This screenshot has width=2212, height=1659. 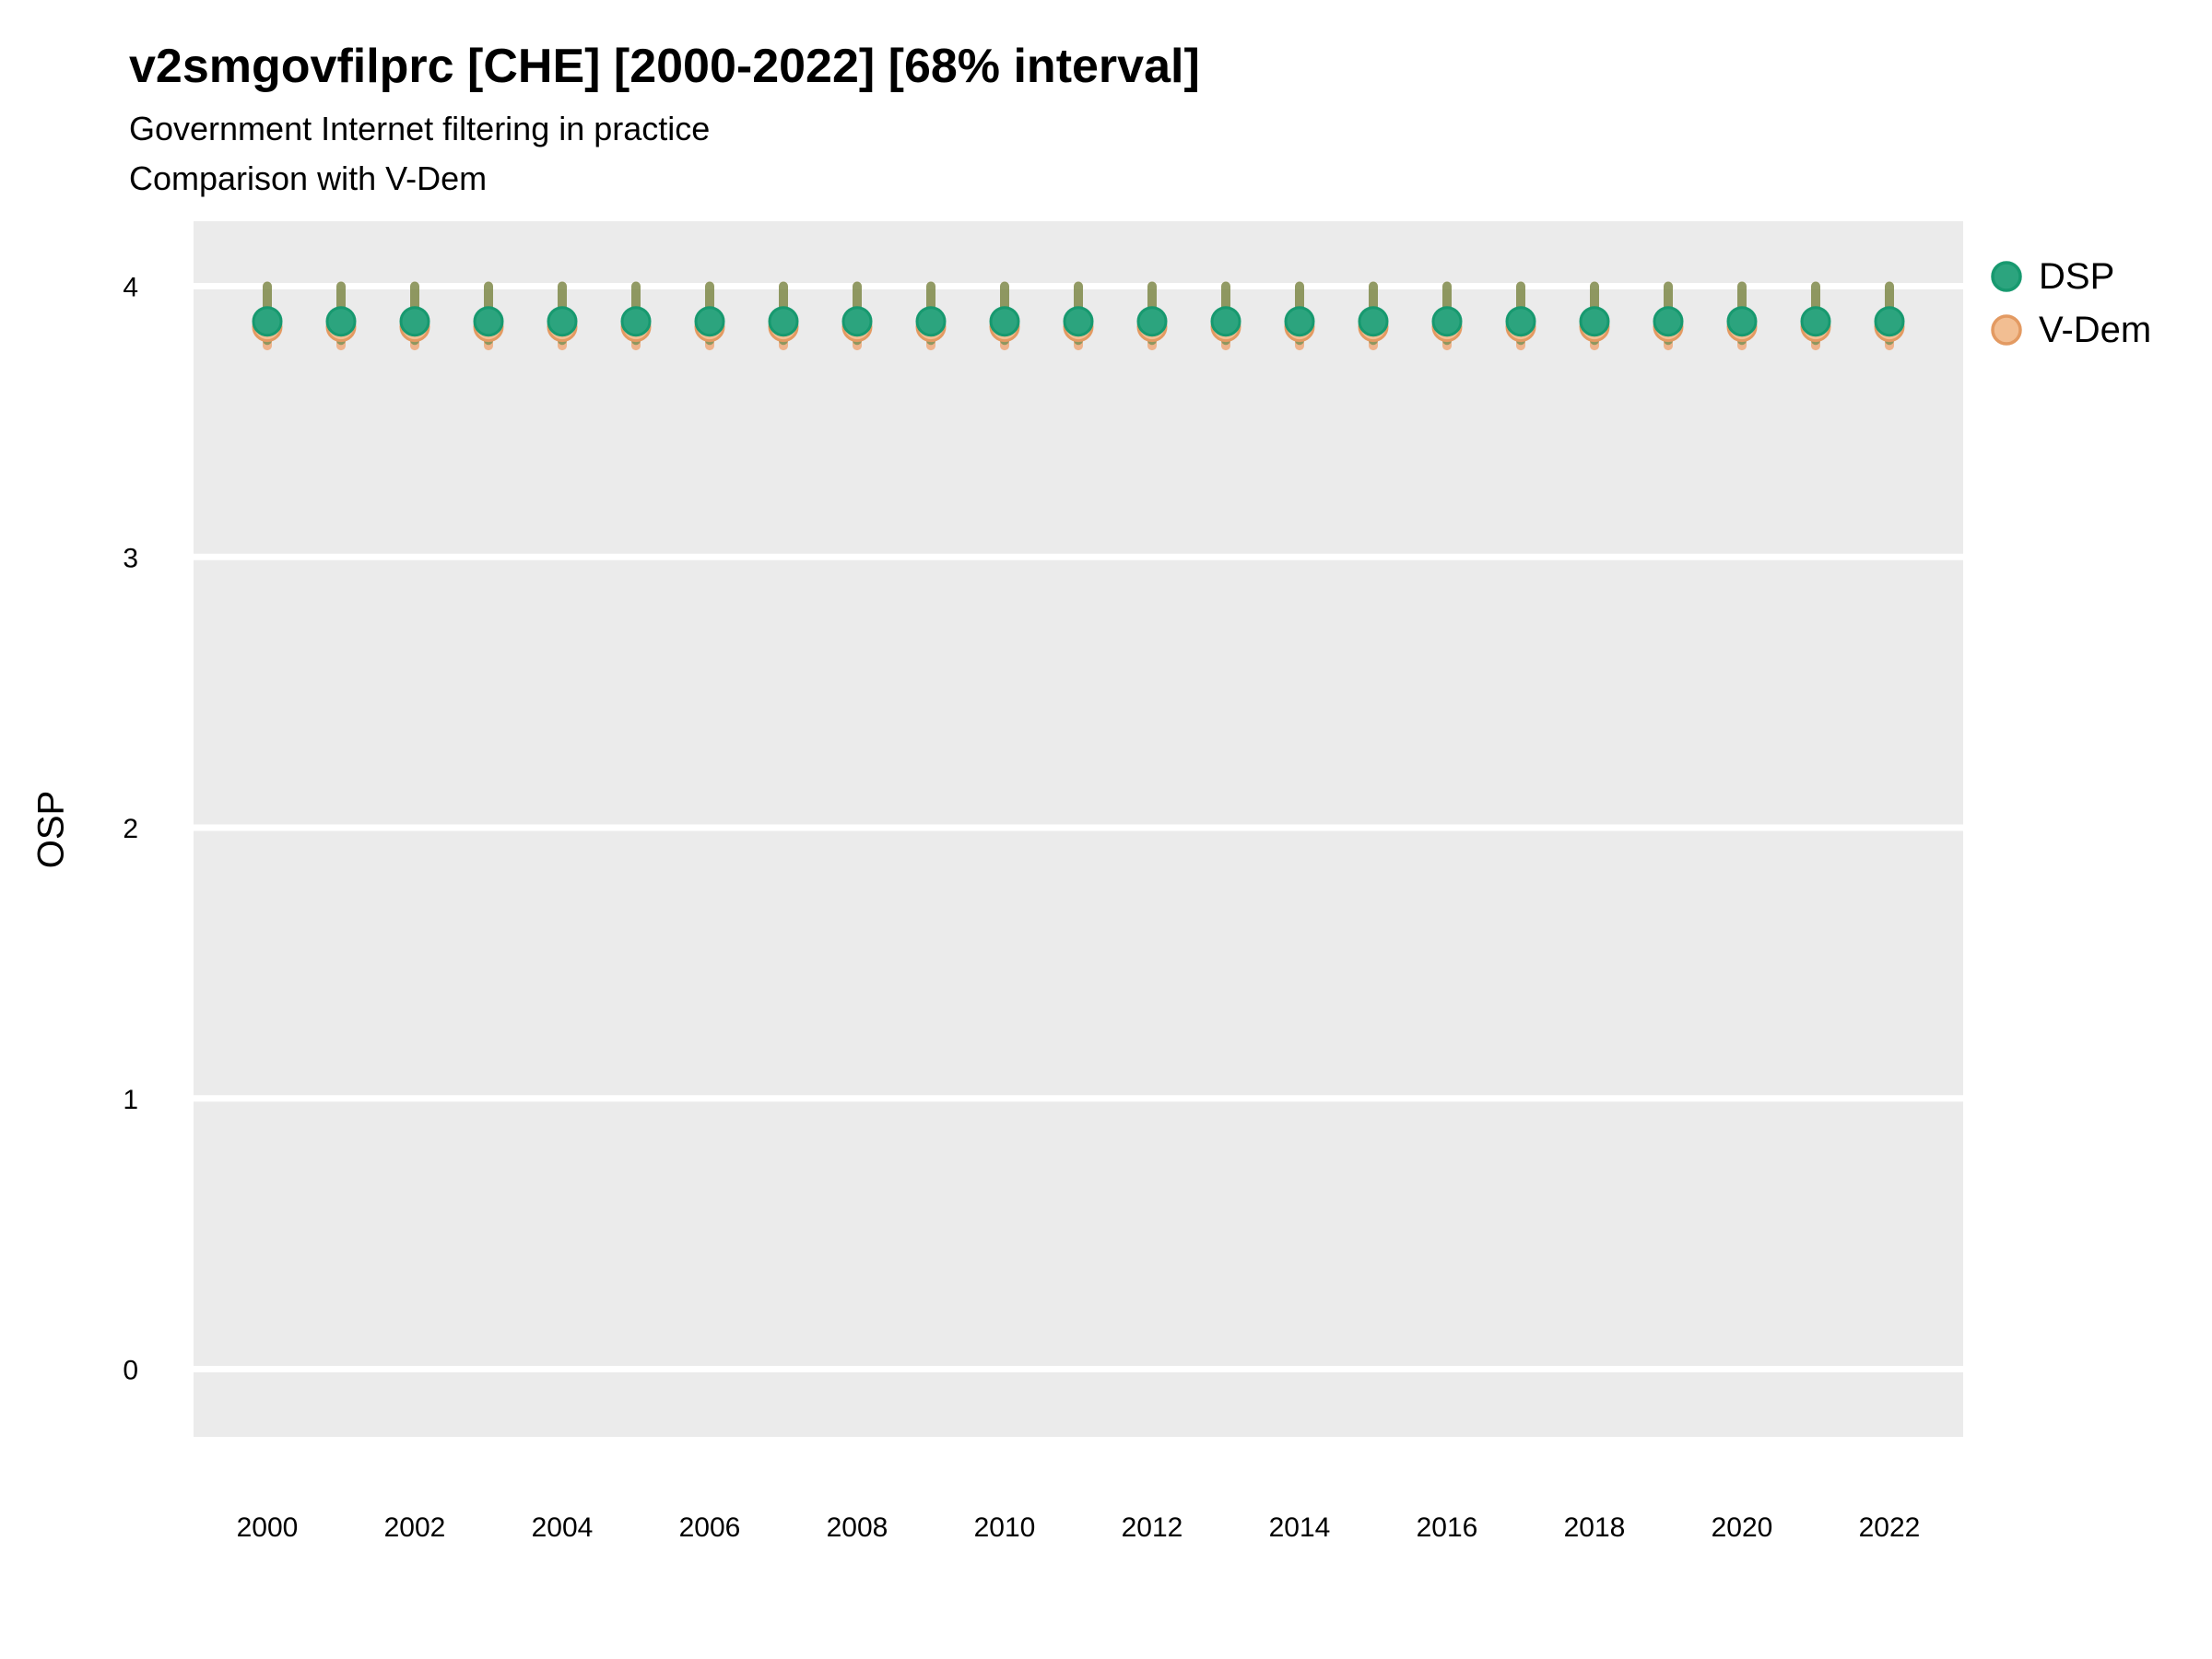 I want to click on x-tick-label-2010: 2010, so click(x=1005, y=1527).